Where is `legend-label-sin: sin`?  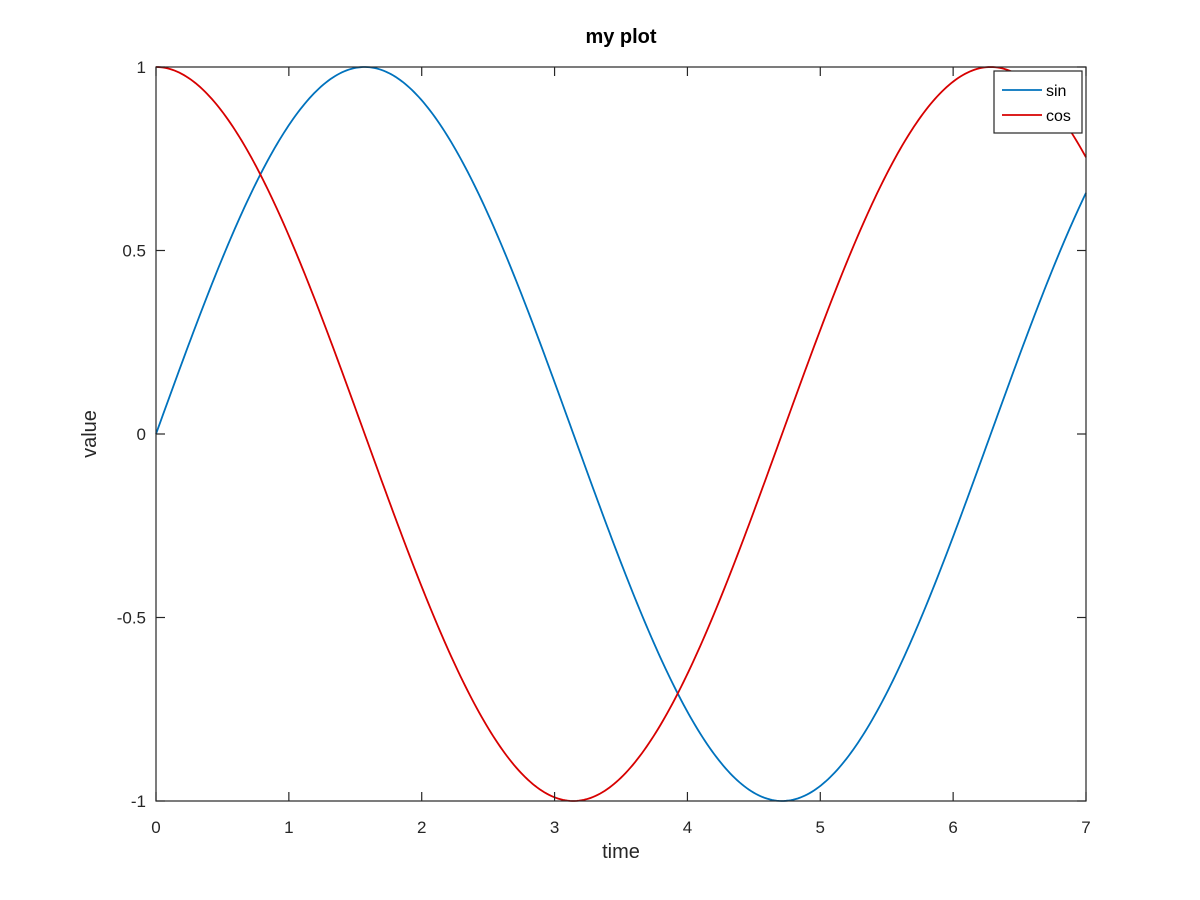 legend-label-sin: sin is located at coordinates (1056, 91).